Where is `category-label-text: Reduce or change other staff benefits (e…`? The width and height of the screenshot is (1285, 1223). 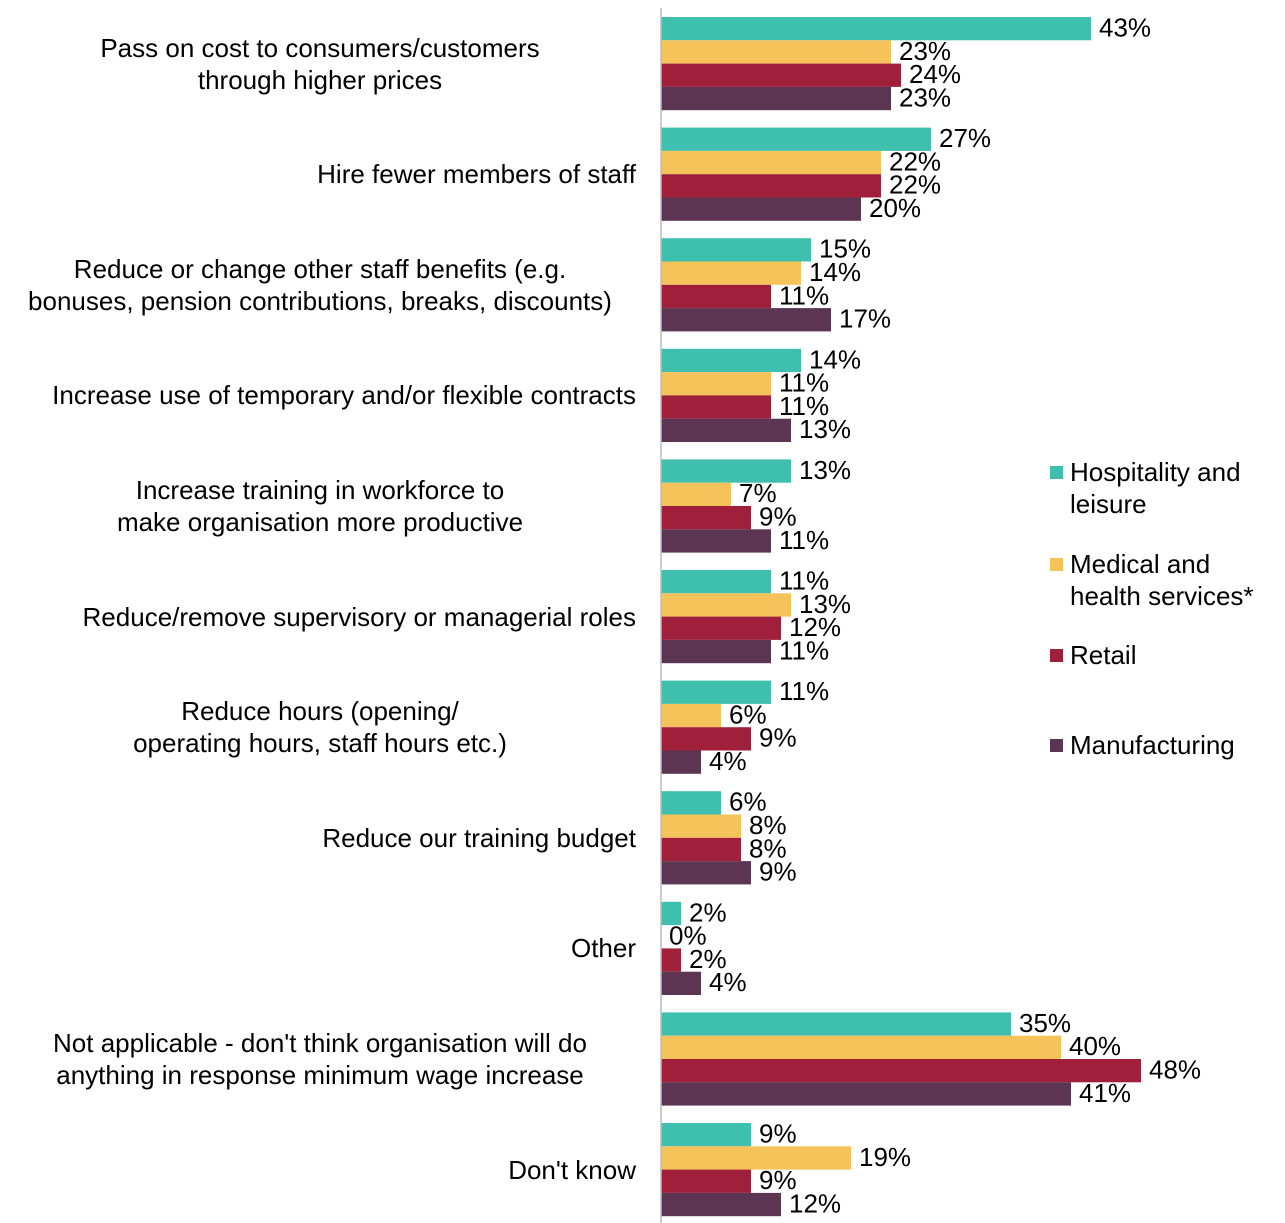 category-label-text: Reduce or change other staff benefits (e… is located at coordinates (320, 284).